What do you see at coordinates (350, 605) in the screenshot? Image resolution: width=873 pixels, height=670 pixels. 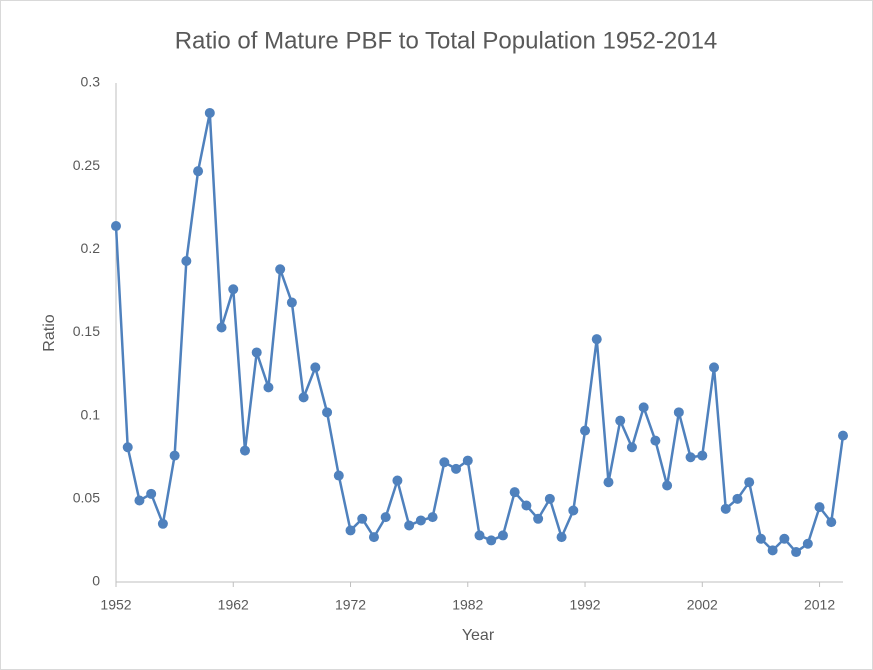 I see `x-tick-label: 1972` at bounding box center [350, 605].